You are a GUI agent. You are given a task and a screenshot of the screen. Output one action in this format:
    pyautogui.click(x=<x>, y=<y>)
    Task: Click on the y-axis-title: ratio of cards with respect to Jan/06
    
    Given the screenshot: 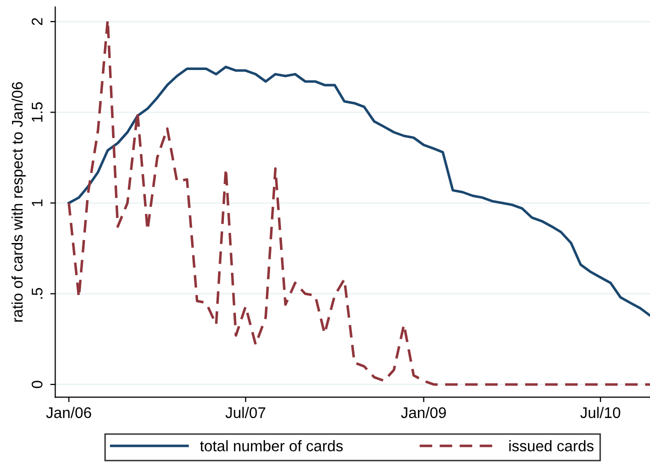 What is the action you would take?
    pyautogui.click(x=18, y=202)
    